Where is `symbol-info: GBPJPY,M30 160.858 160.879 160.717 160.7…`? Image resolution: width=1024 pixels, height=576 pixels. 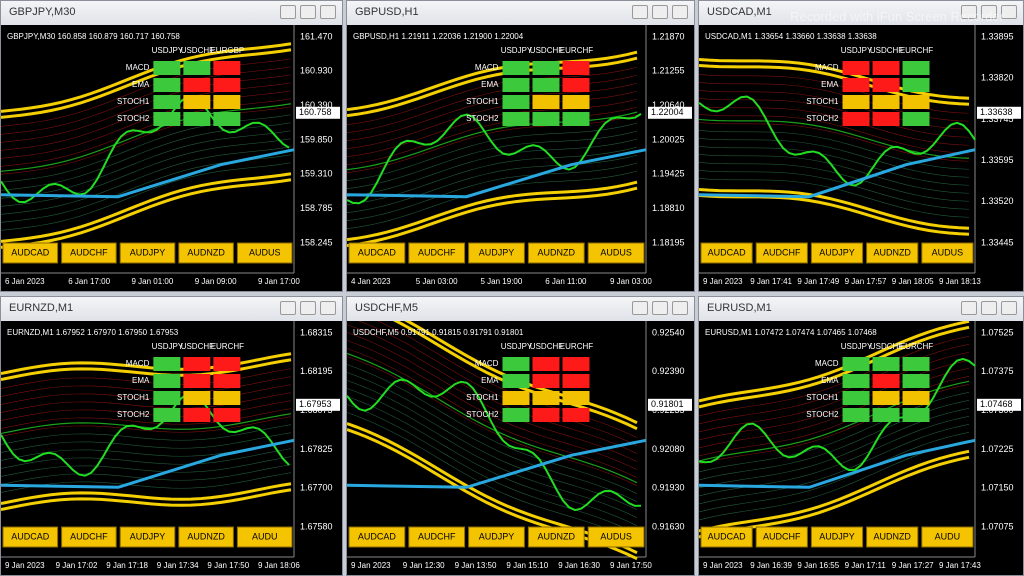
symbol-info: GBPJPY,M30 160.858 160.879 160.717 160.7… is located at coordinates (93, 36).